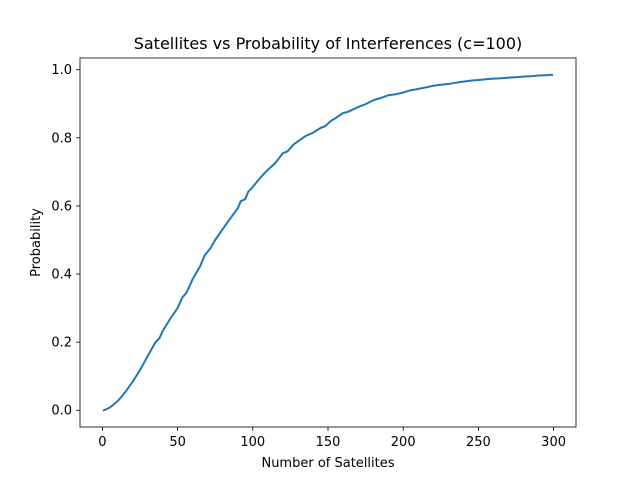 This screenshot has height=480, width=640. I want to click on y-axis-ticks: 0.0 0.2 0.4 0.6 0.8 1.0, so click(65, 241).